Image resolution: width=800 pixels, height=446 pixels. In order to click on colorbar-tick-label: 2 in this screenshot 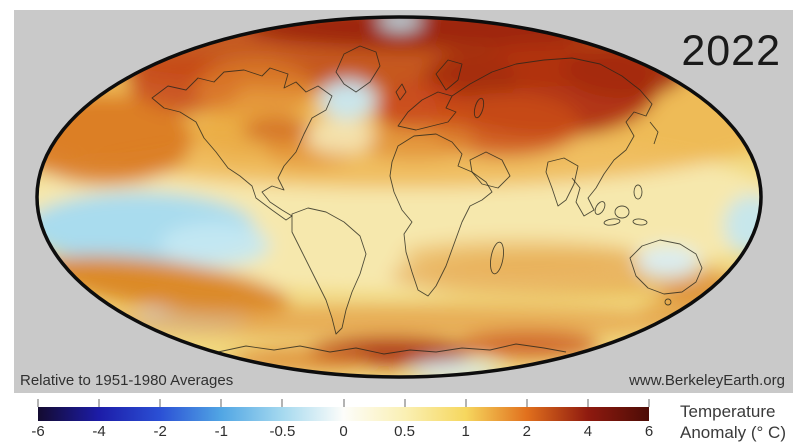, I will do `click(526, 431)`.